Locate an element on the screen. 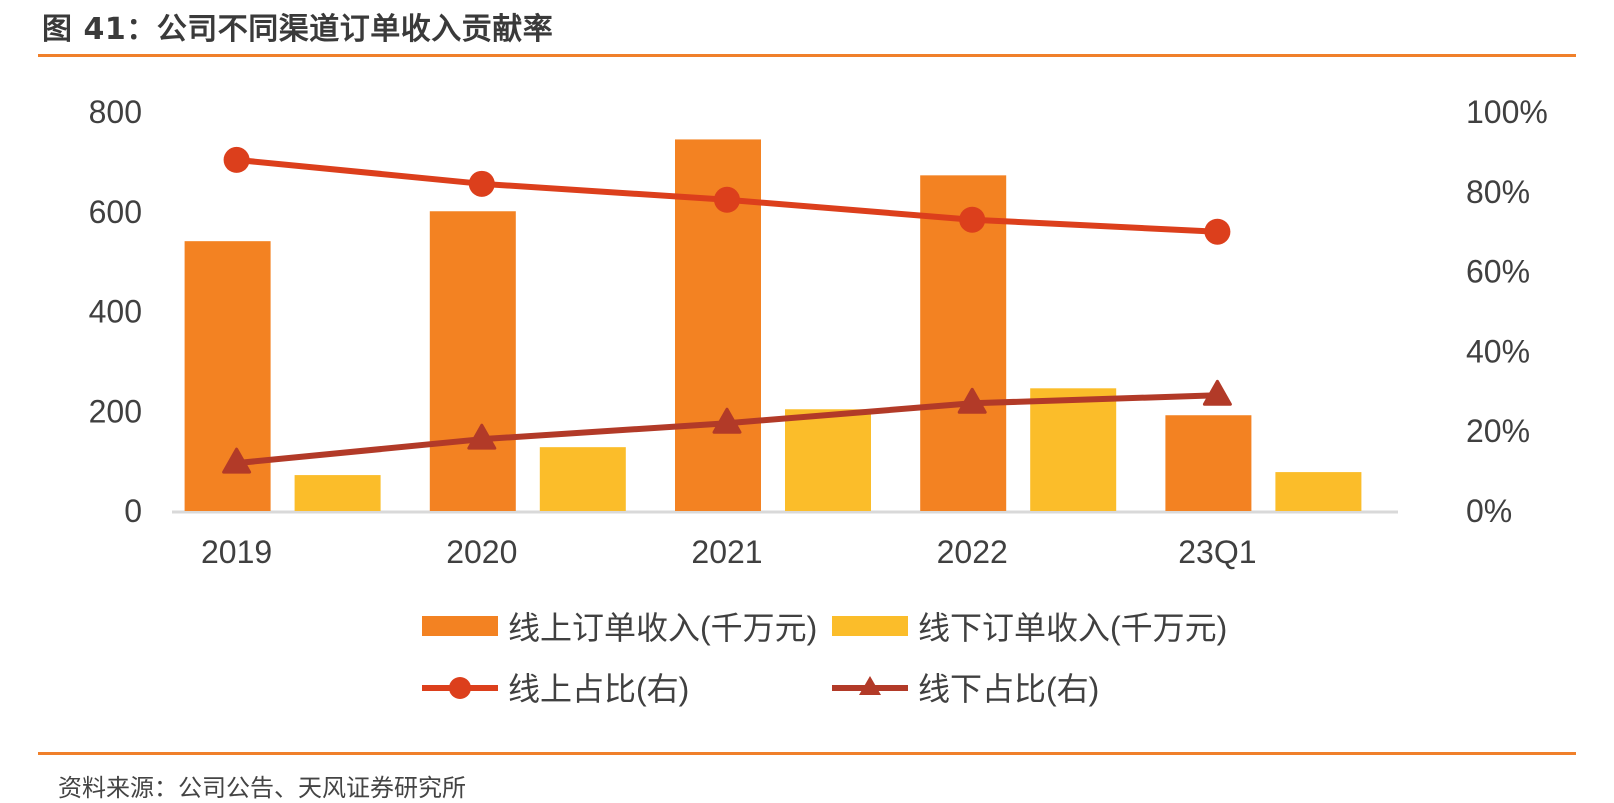  legend-label: 线上占比(右) is located at coordinates (598, 689).